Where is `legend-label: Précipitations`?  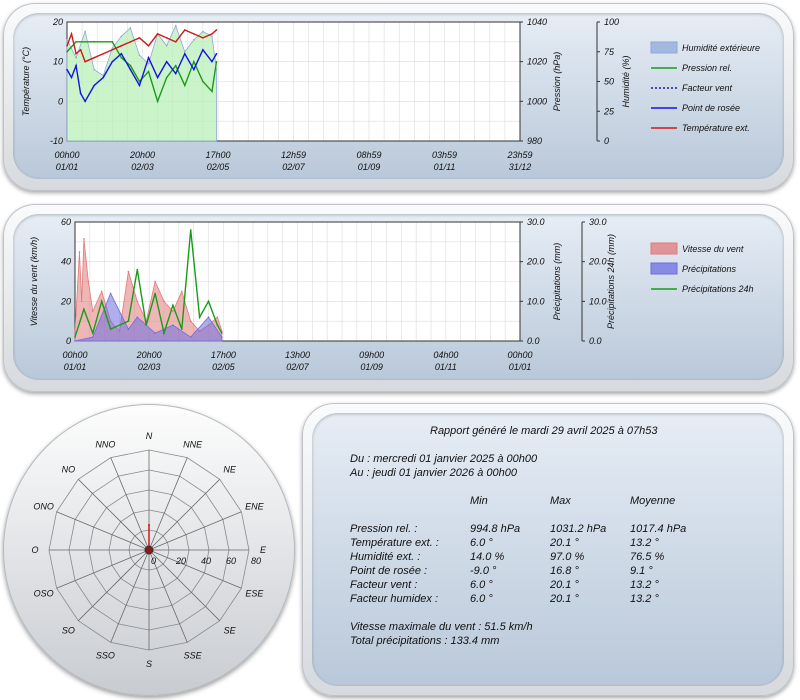 legend-label: Précipitations is located at coordinates (709, 269).